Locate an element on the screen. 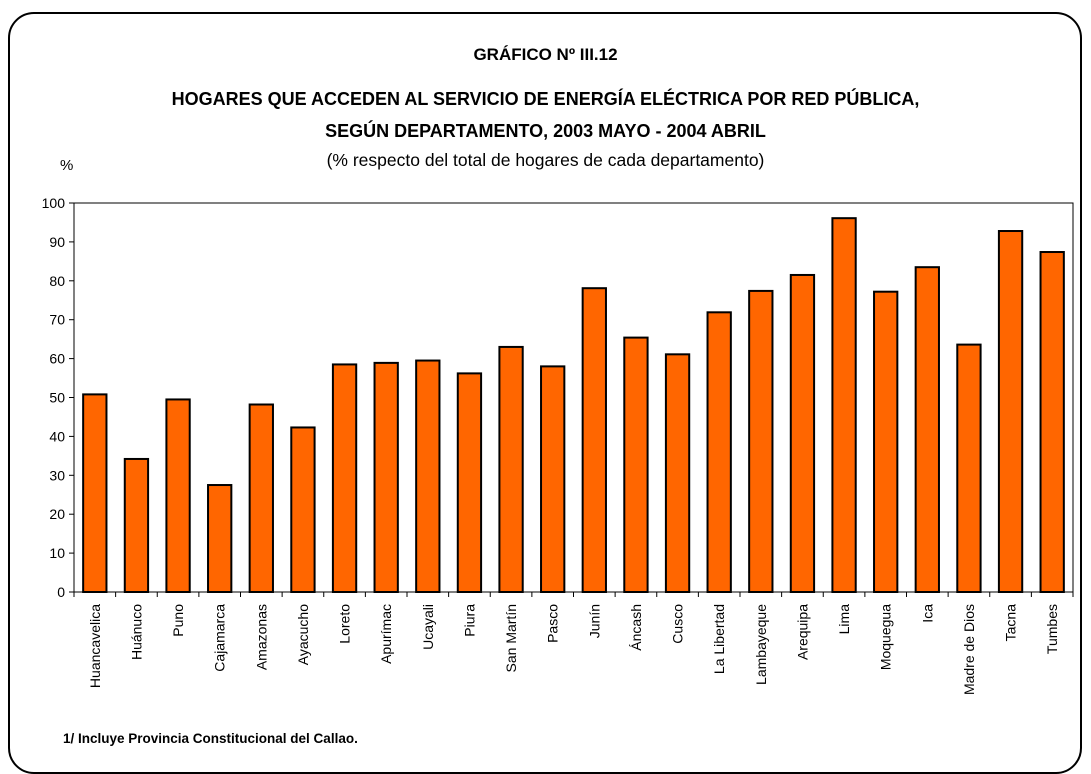 This screenshot has height=774, width=1091. x-tick-label: Piura is located at coordinates (469, 620).